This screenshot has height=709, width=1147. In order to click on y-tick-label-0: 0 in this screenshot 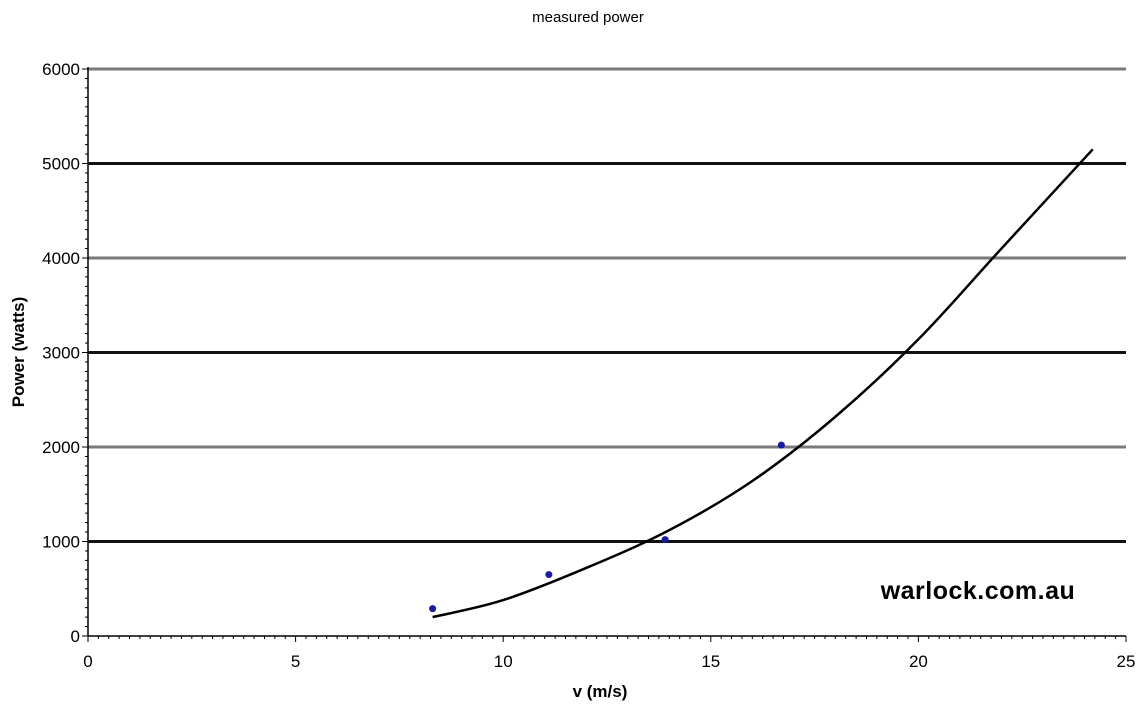, I will do `click(75, 636)`.